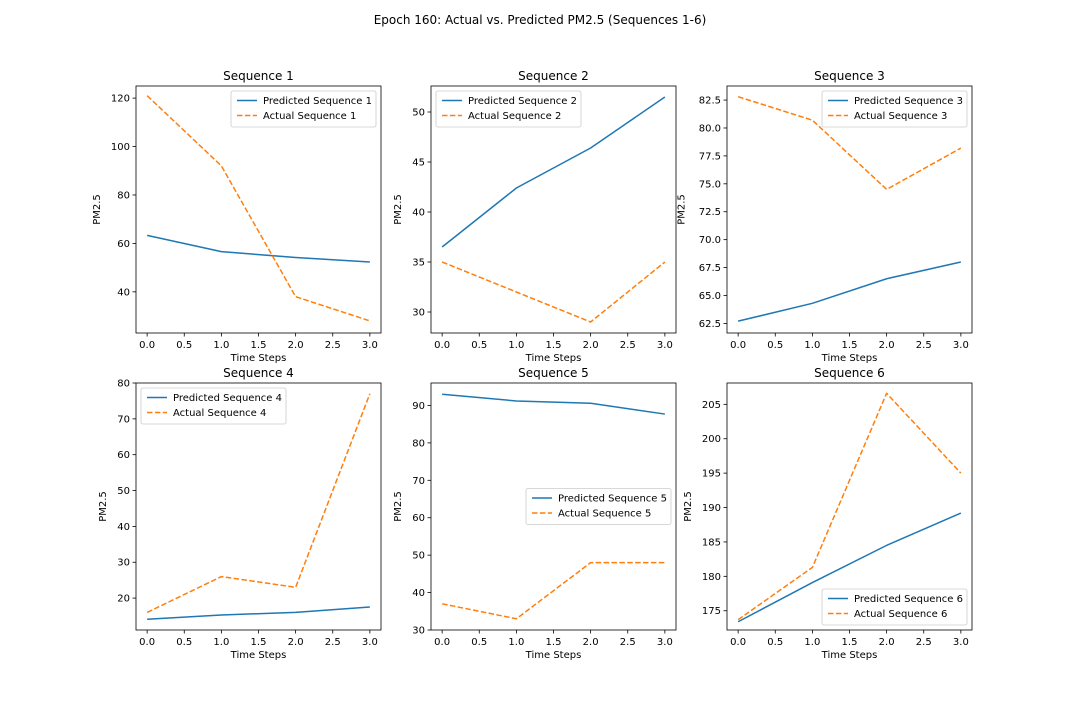 The height and width of the screenshot is (720, 1080). Describe the element at coordinates (418, 263) in the screenshot. I see `y-tick-label: 35` at that location.